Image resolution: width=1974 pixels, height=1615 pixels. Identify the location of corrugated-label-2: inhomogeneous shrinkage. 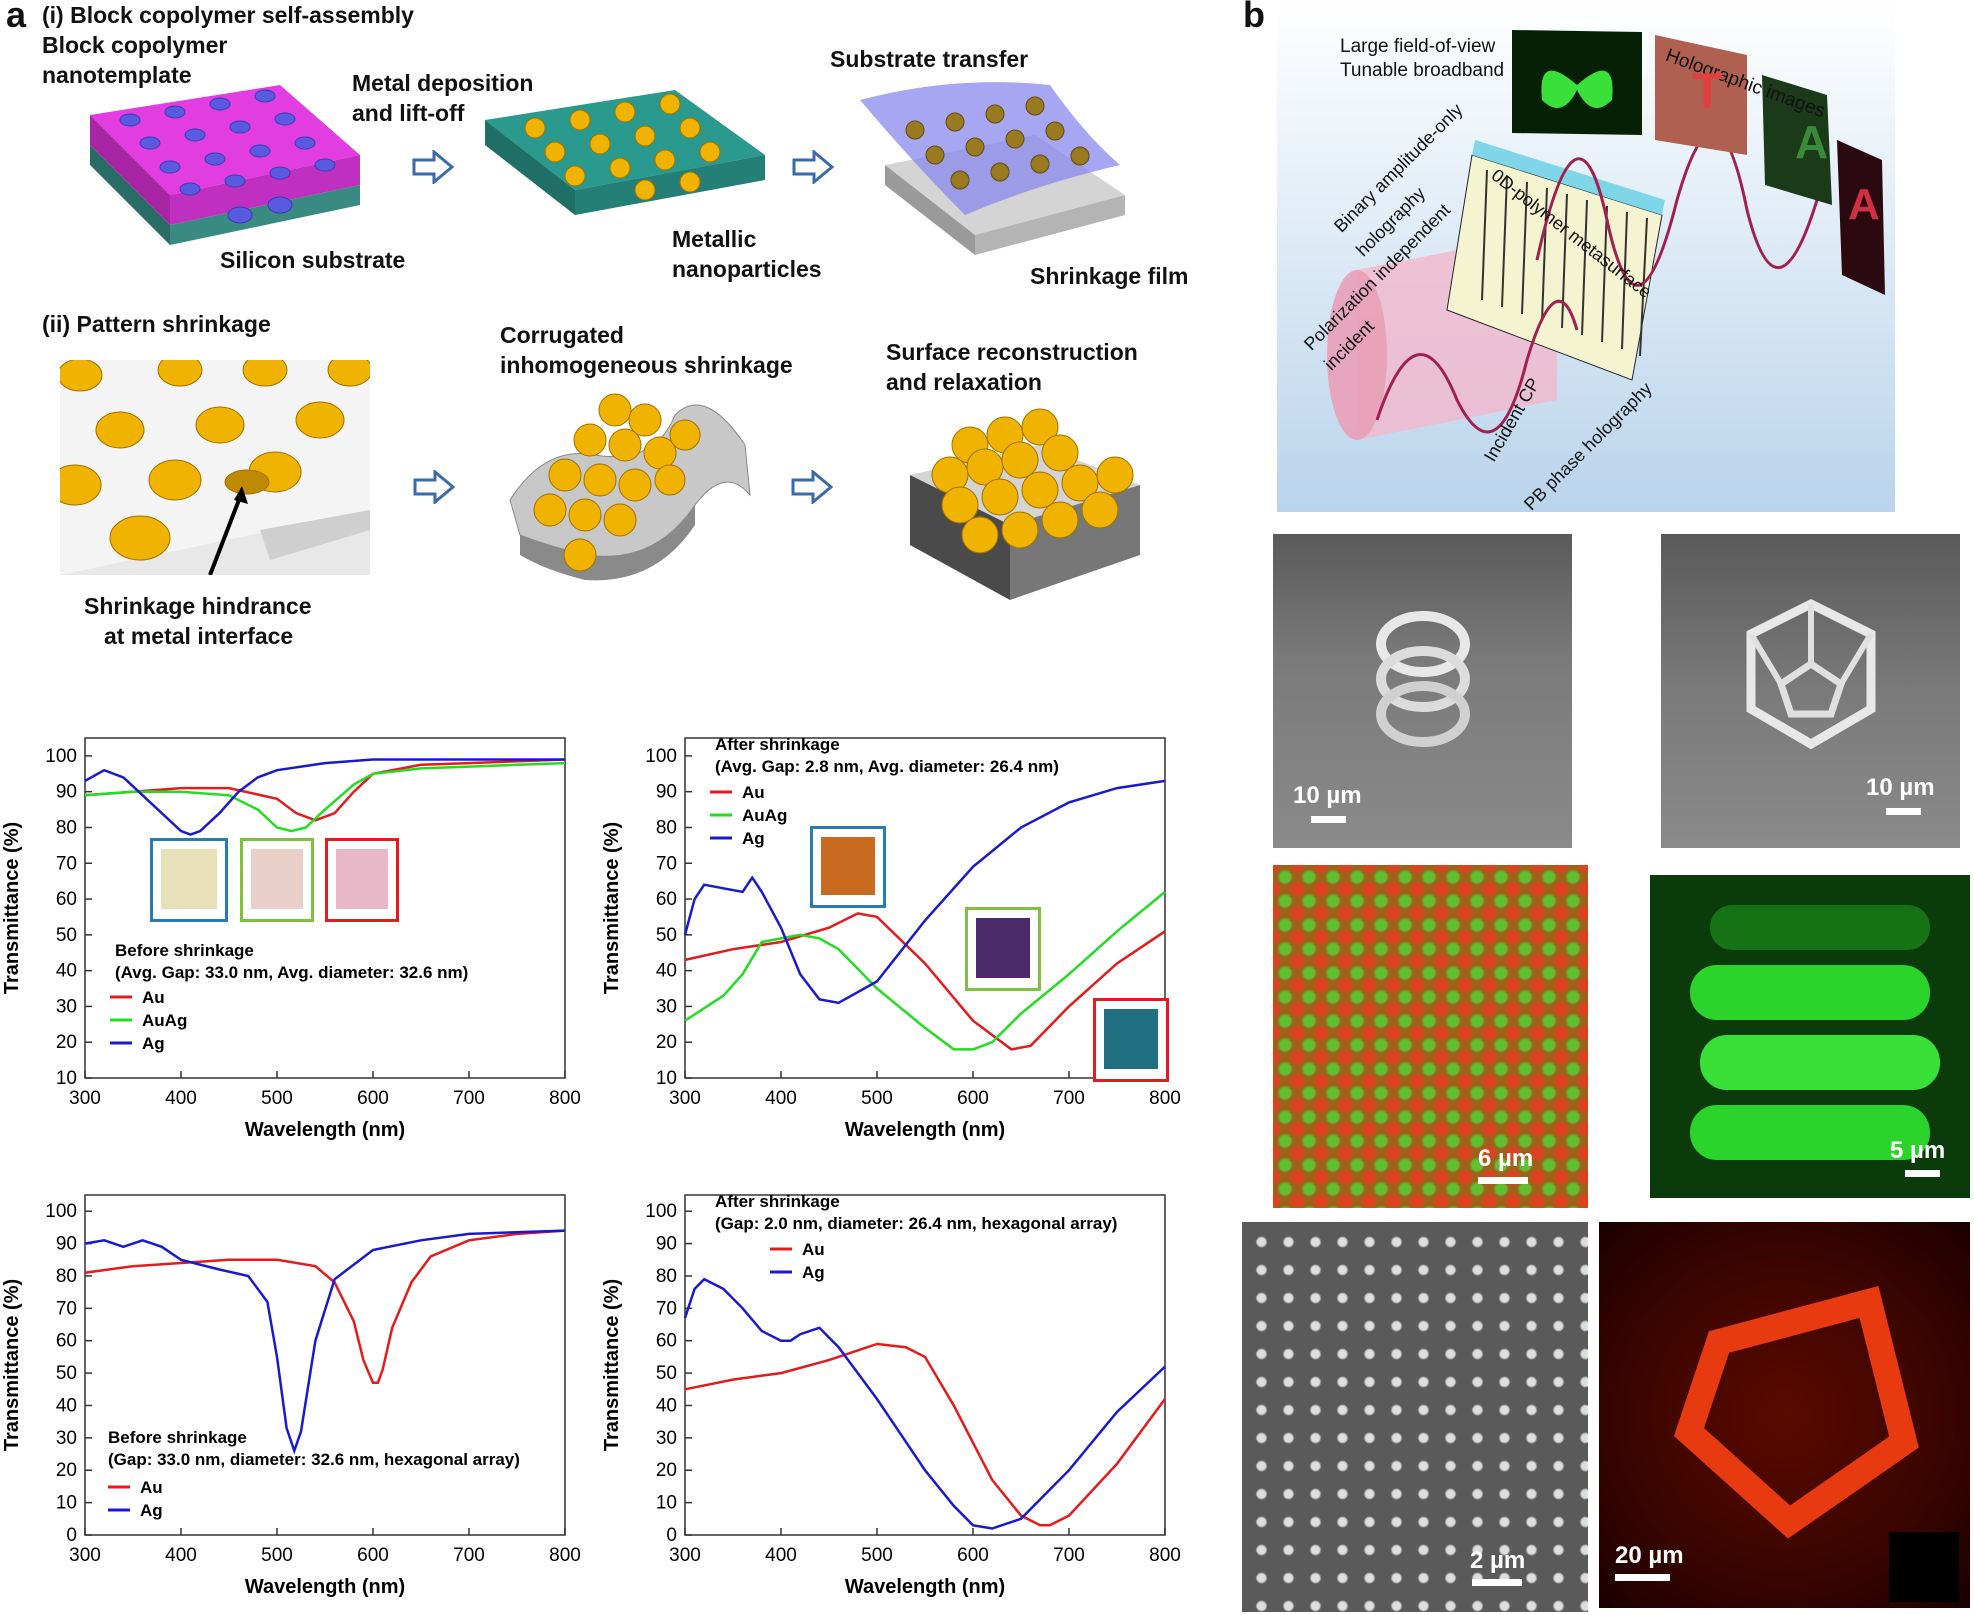
(646, 365).